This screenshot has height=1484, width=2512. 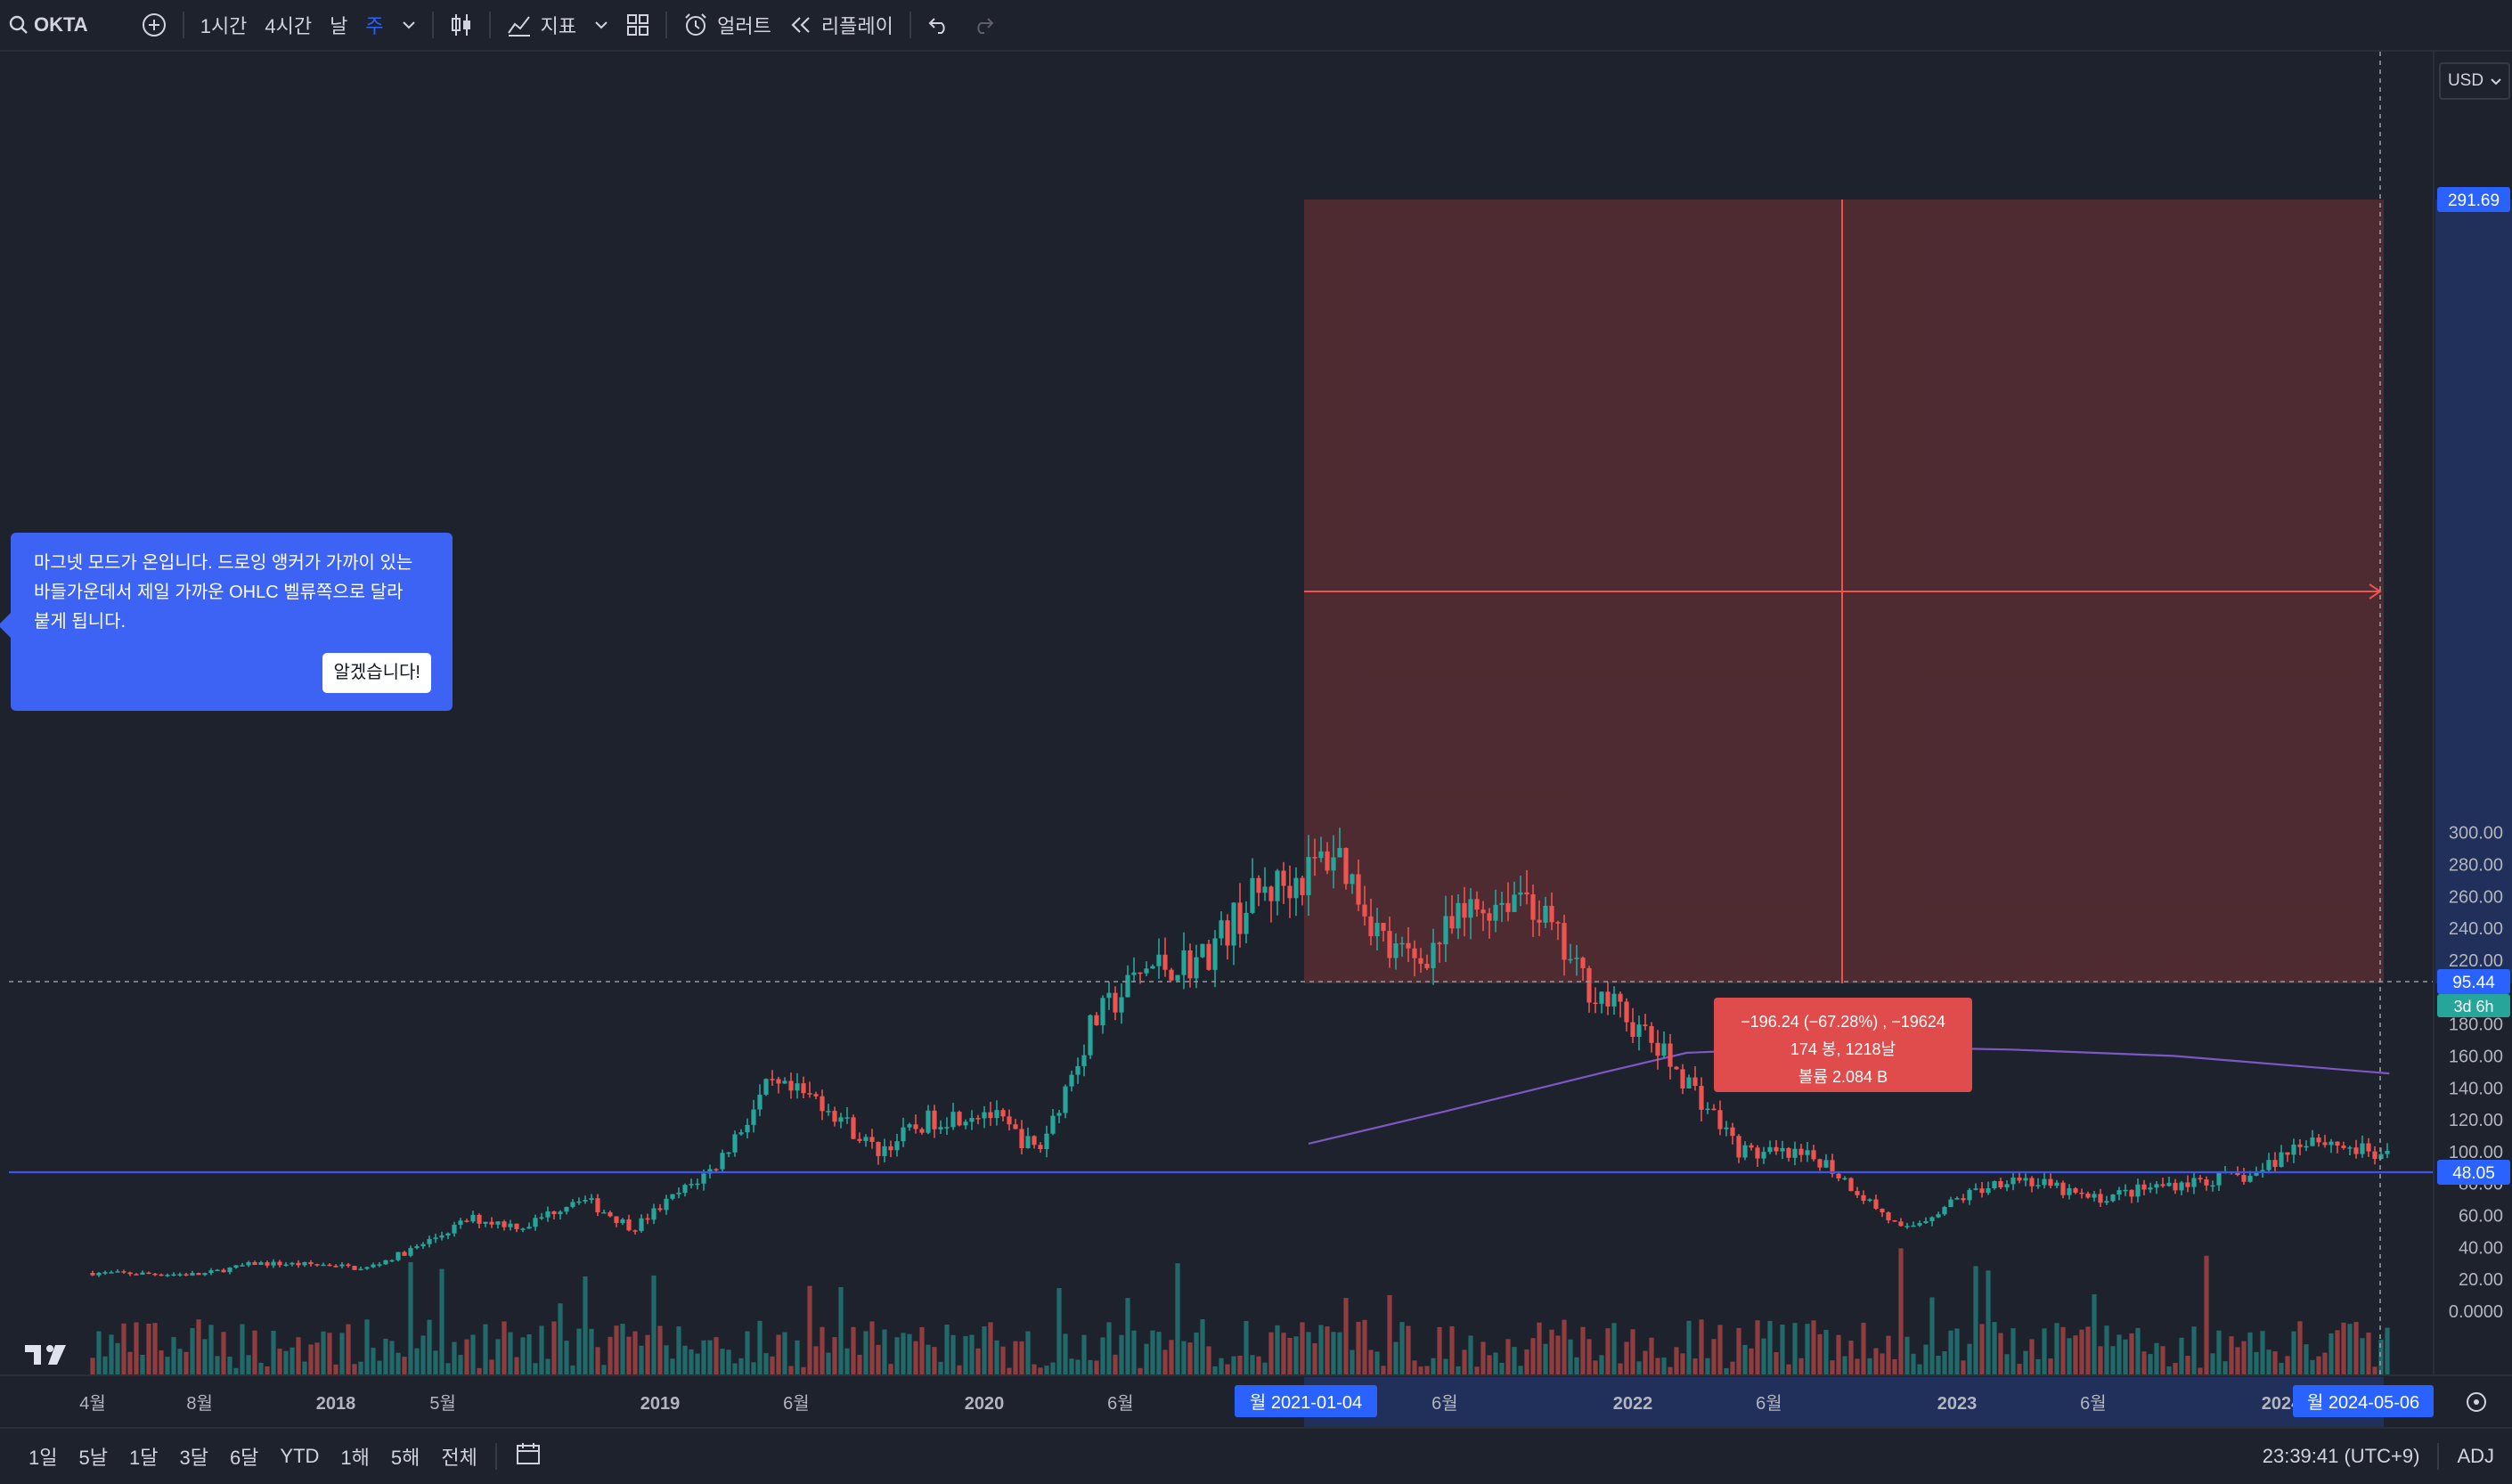 I want to click on range-1m: 1달, so click(x=143, y=1458).